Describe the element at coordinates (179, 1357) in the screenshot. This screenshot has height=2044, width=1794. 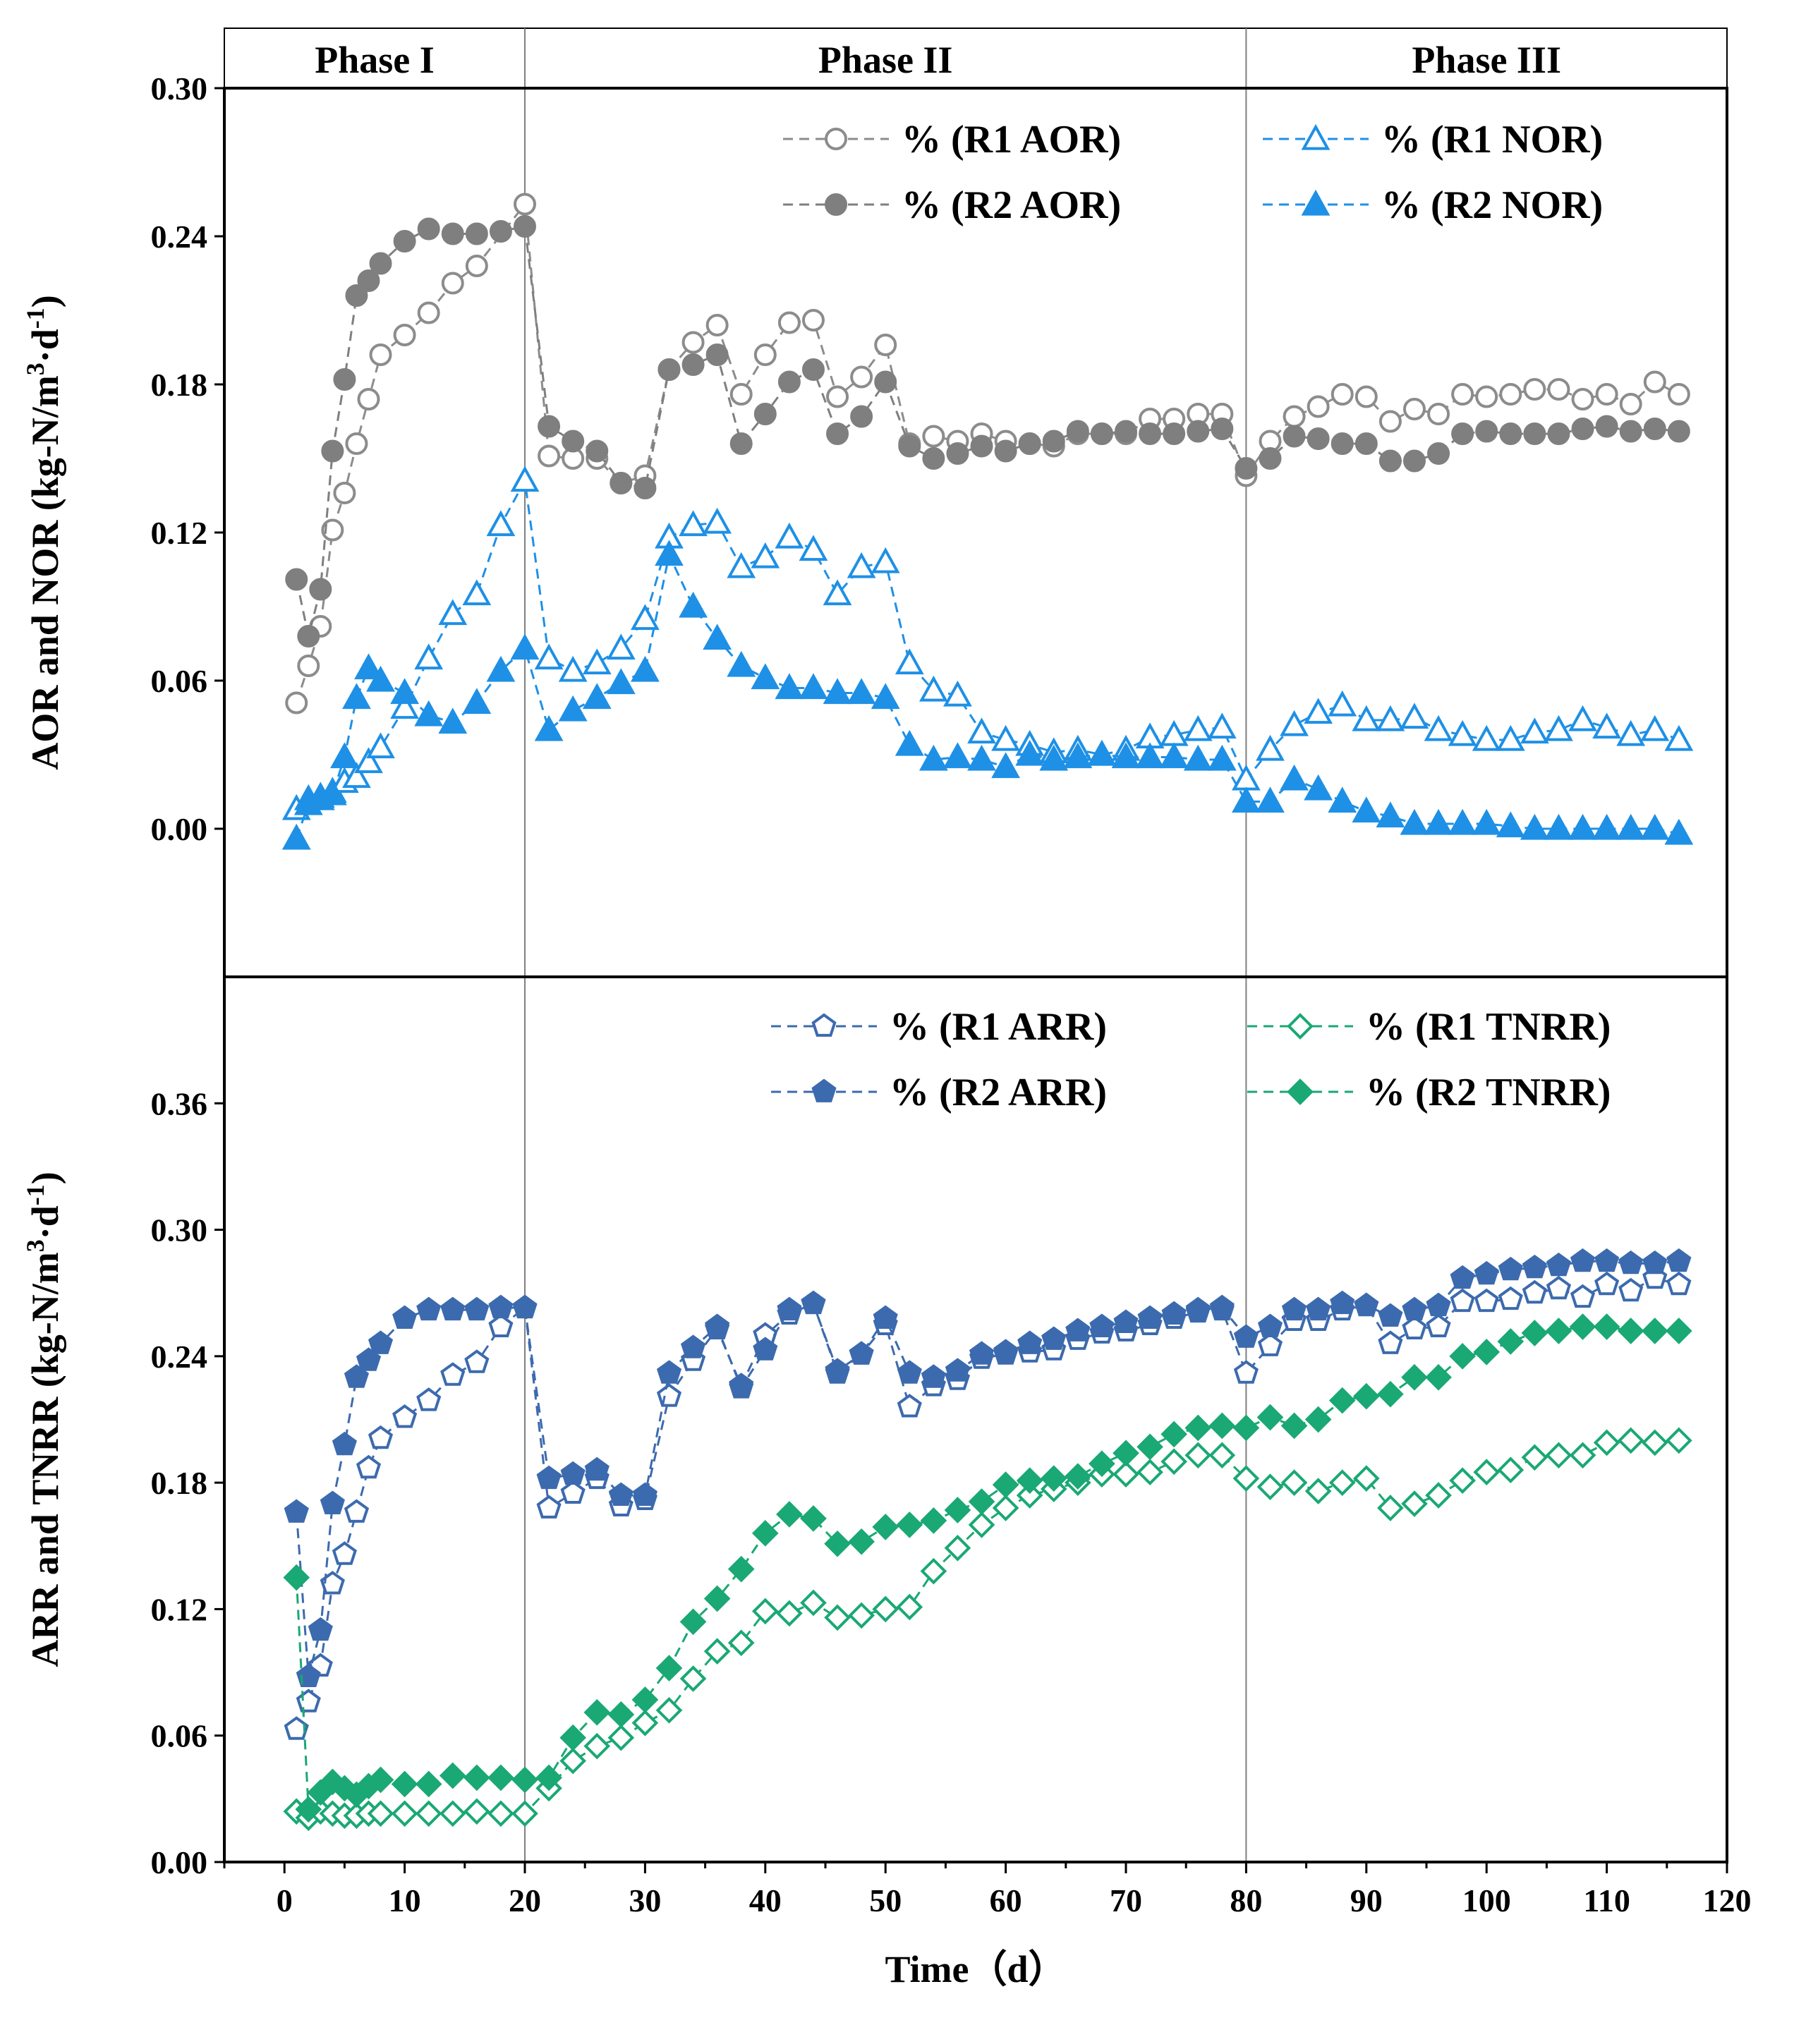
I see `bottom-ytick-label: 0.24` at that location.